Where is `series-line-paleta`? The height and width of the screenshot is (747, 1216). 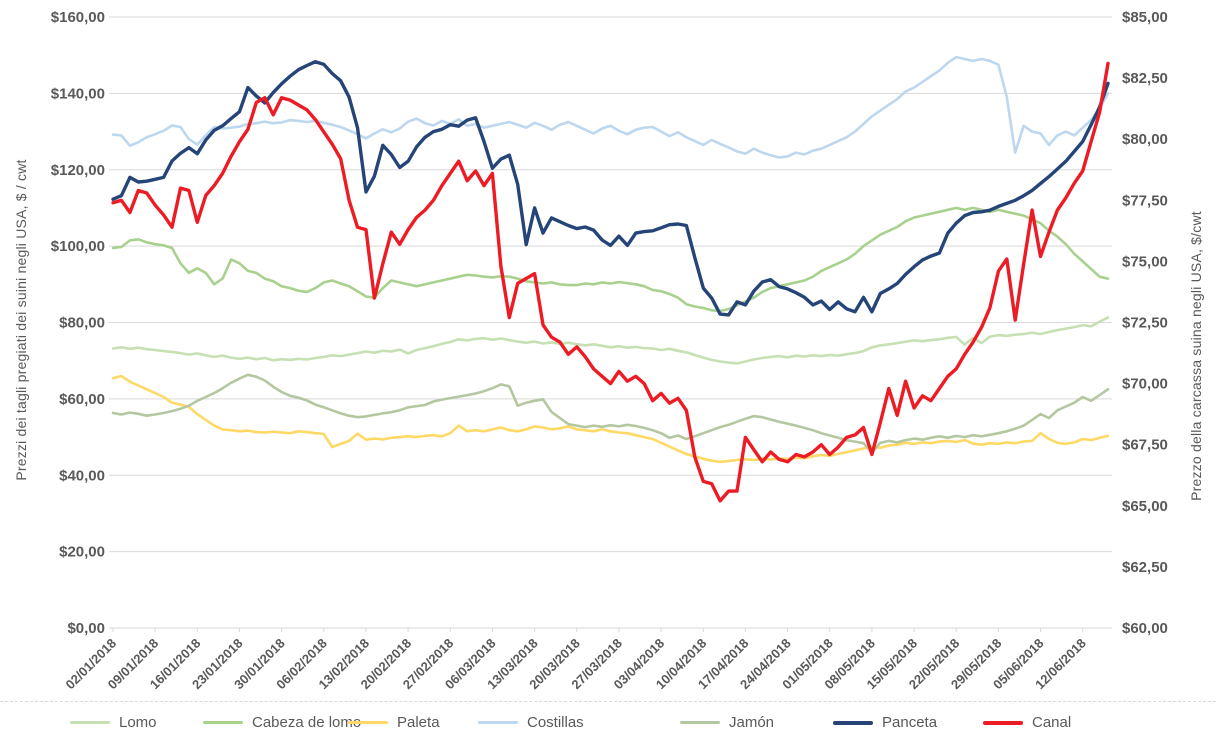
series-line-paleta is located at coordinates (610, 419).